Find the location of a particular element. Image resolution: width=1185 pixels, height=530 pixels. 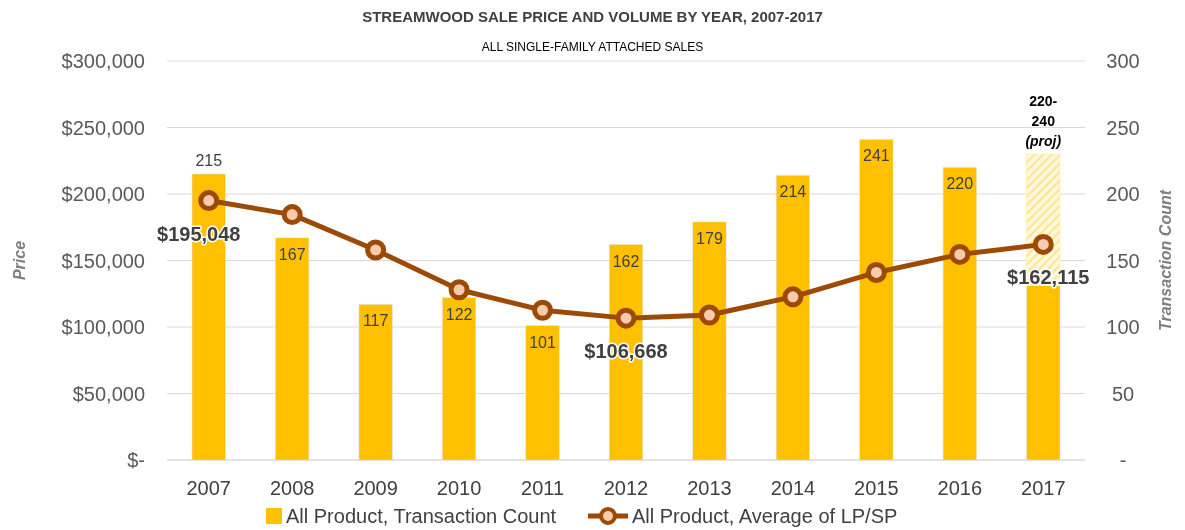

y2-tick-label: 150 is located at coordinates (1123, 260).